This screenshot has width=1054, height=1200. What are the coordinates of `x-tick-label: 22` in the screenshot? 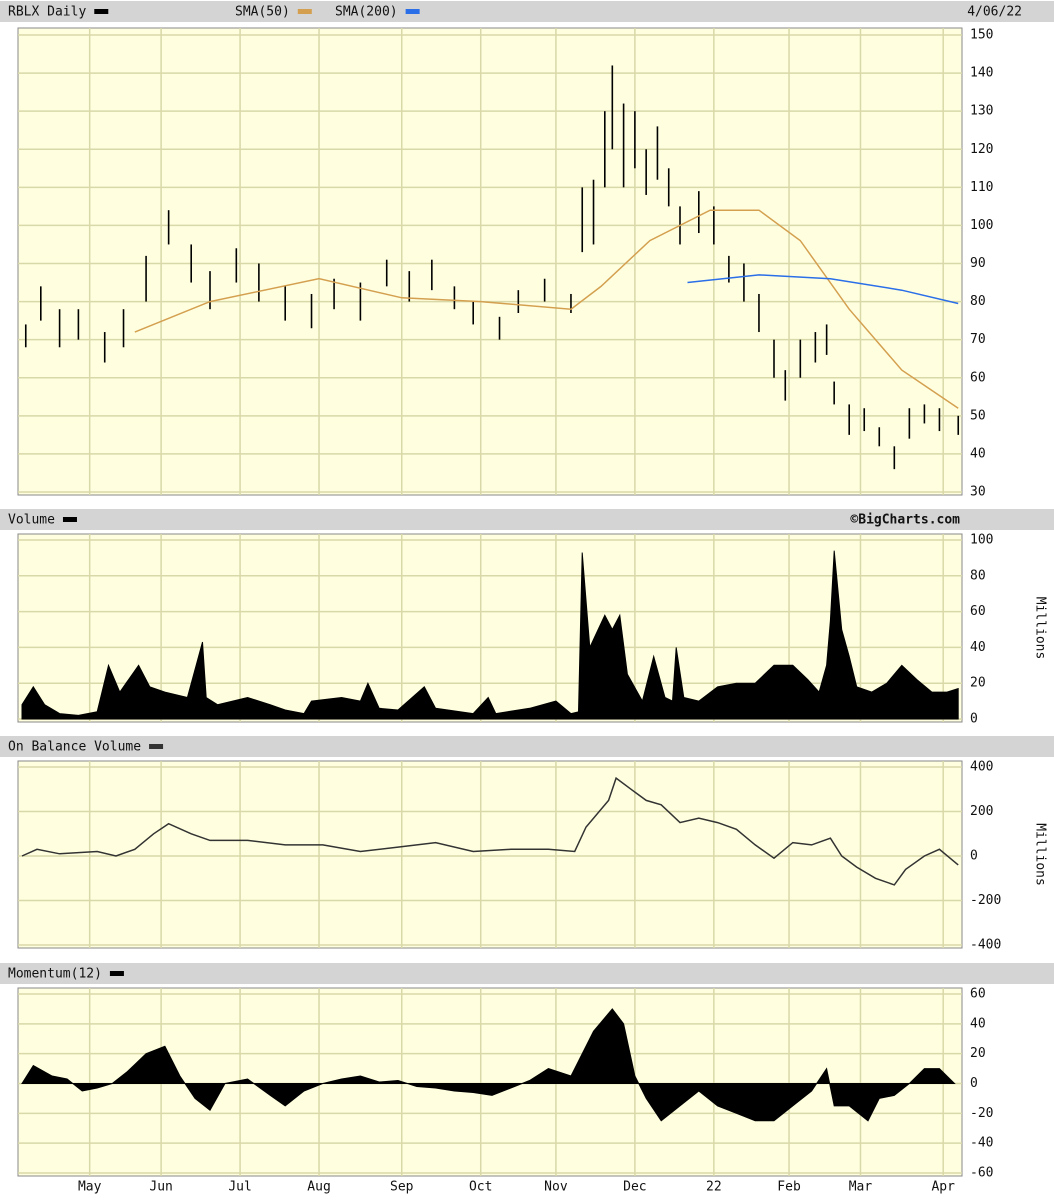 It's located at (714, 1187).